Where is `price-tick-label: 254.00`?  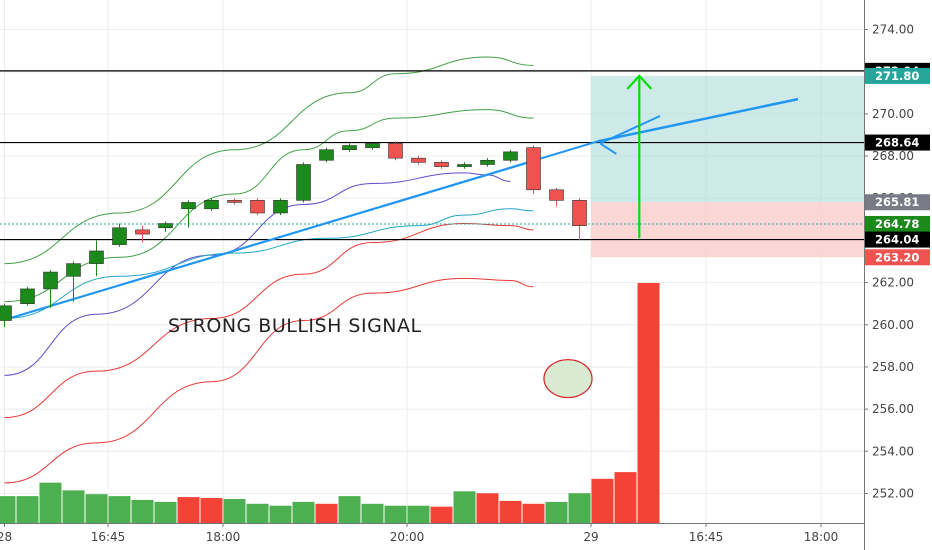 price-tick-label: 254.00 is located at coordinates (893, 451).